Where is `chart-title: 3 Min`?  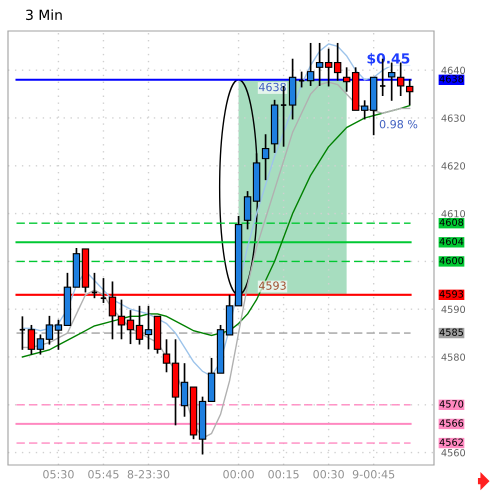
chart-title: 3 Min is located at coordinates (44, 14).